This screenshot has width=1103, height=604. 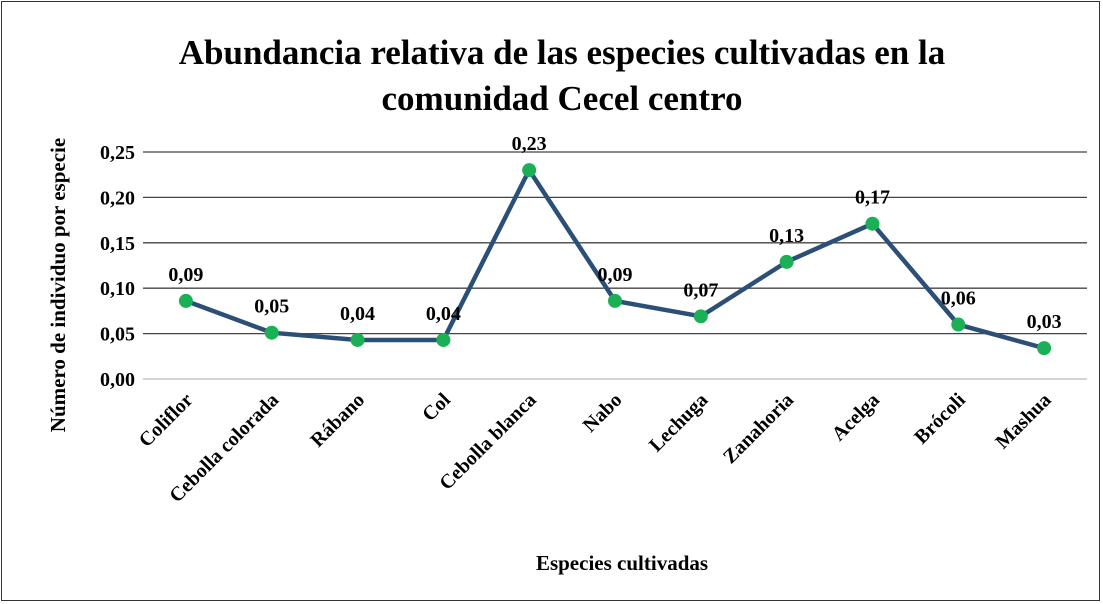 I want to click on data-label: 0,06, so click(x=958, y=299).